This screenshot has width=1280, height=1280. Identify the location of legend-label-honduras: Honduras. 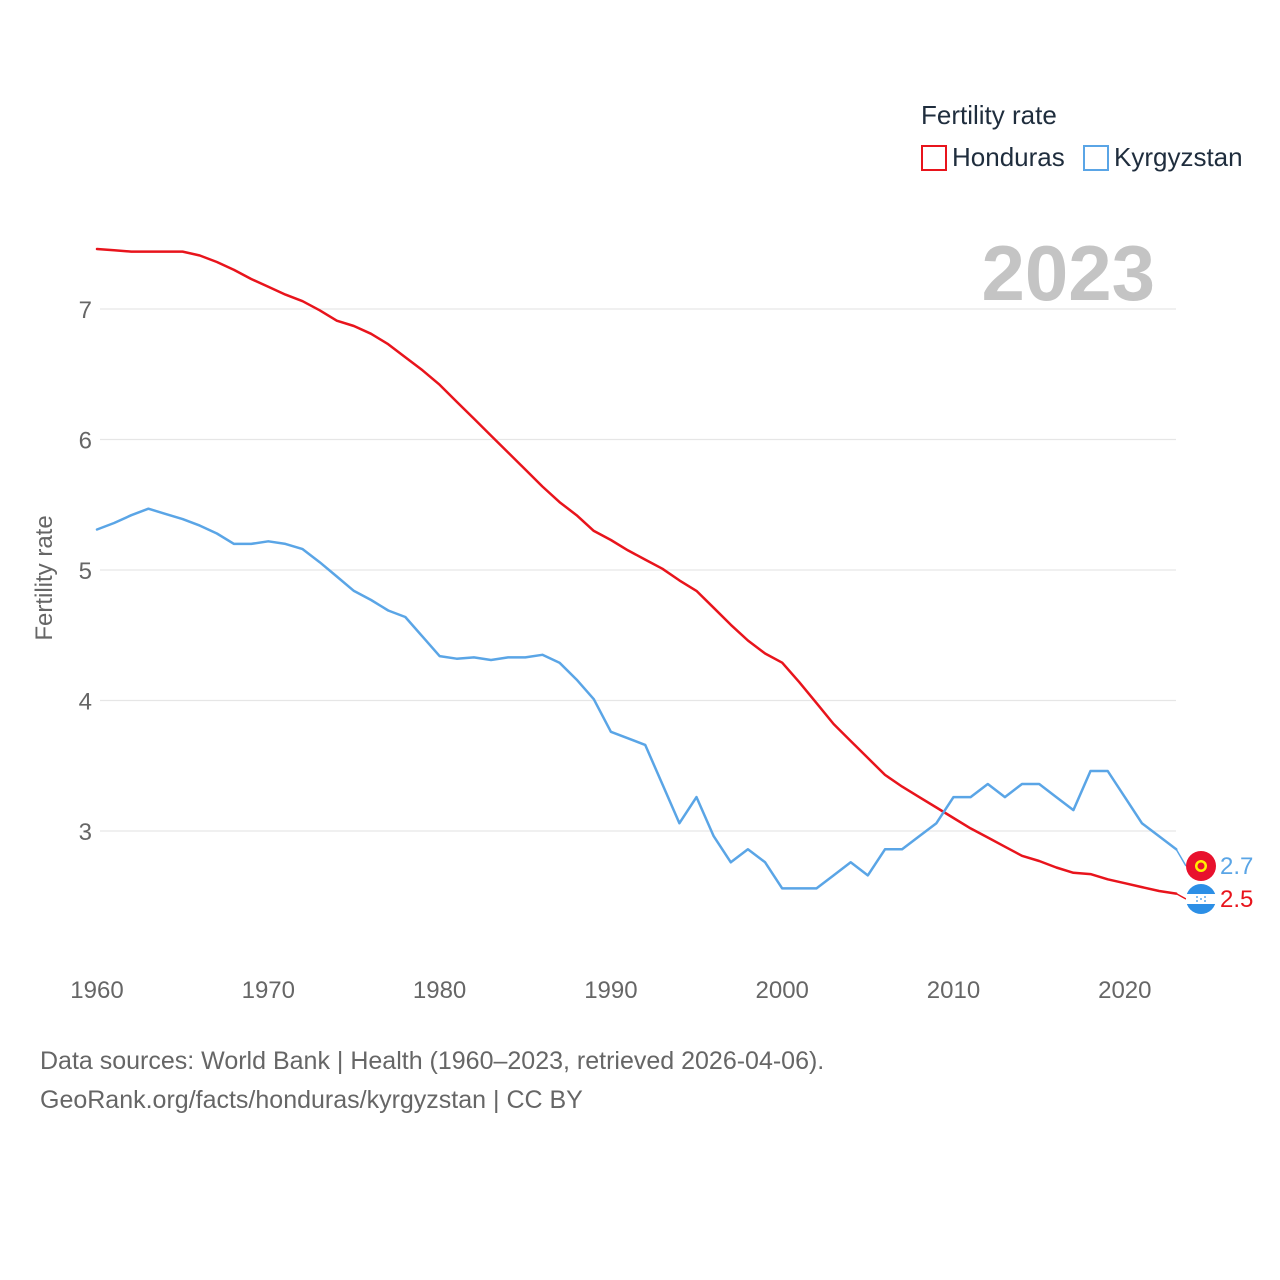
(1008, 157).